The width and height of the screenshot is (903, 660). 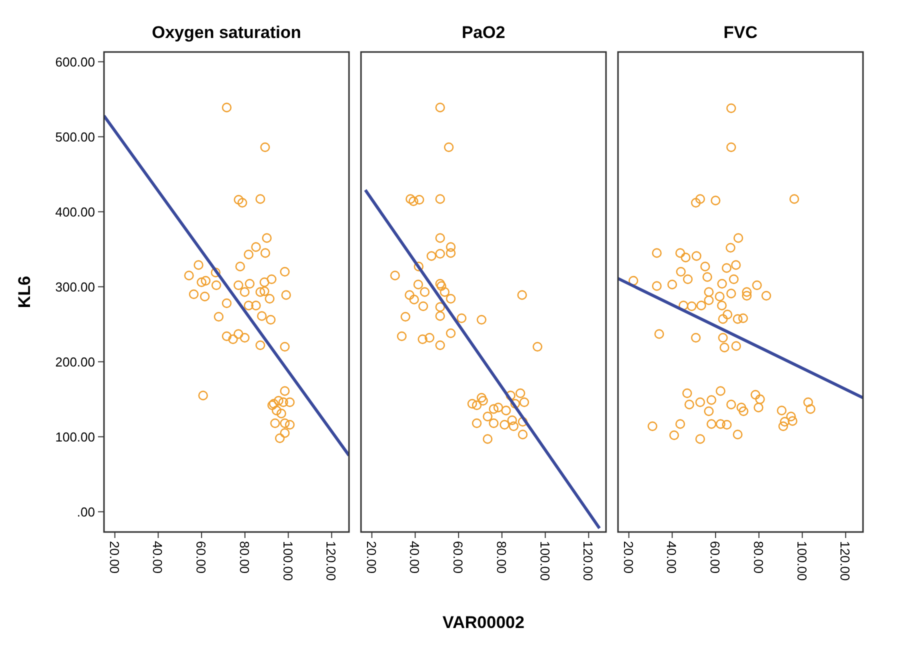 I want to click on y-tick-label: 300.00, so click(x=75, y=286).